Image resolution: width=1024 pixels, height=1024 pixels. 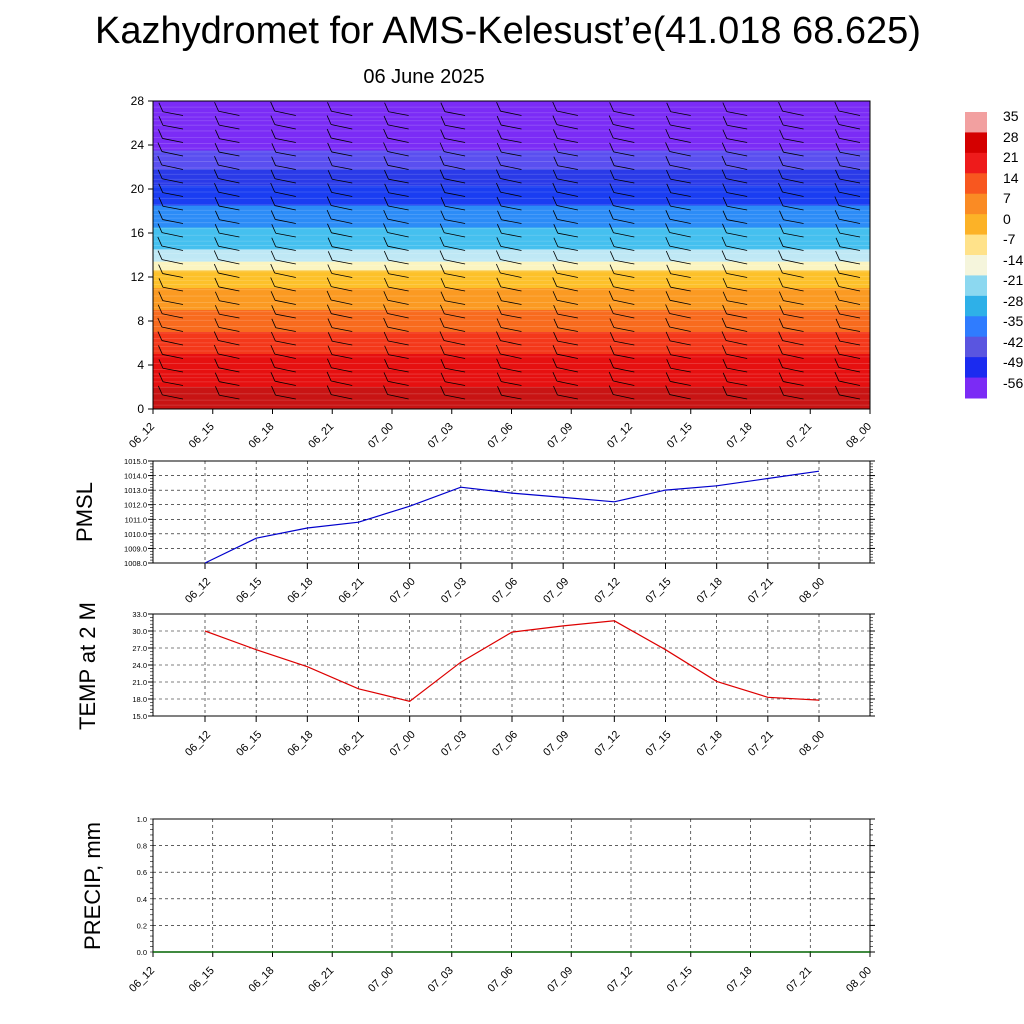 I want to click on temp2m-xtick-label: 08_00, so click(x=812, y=744).